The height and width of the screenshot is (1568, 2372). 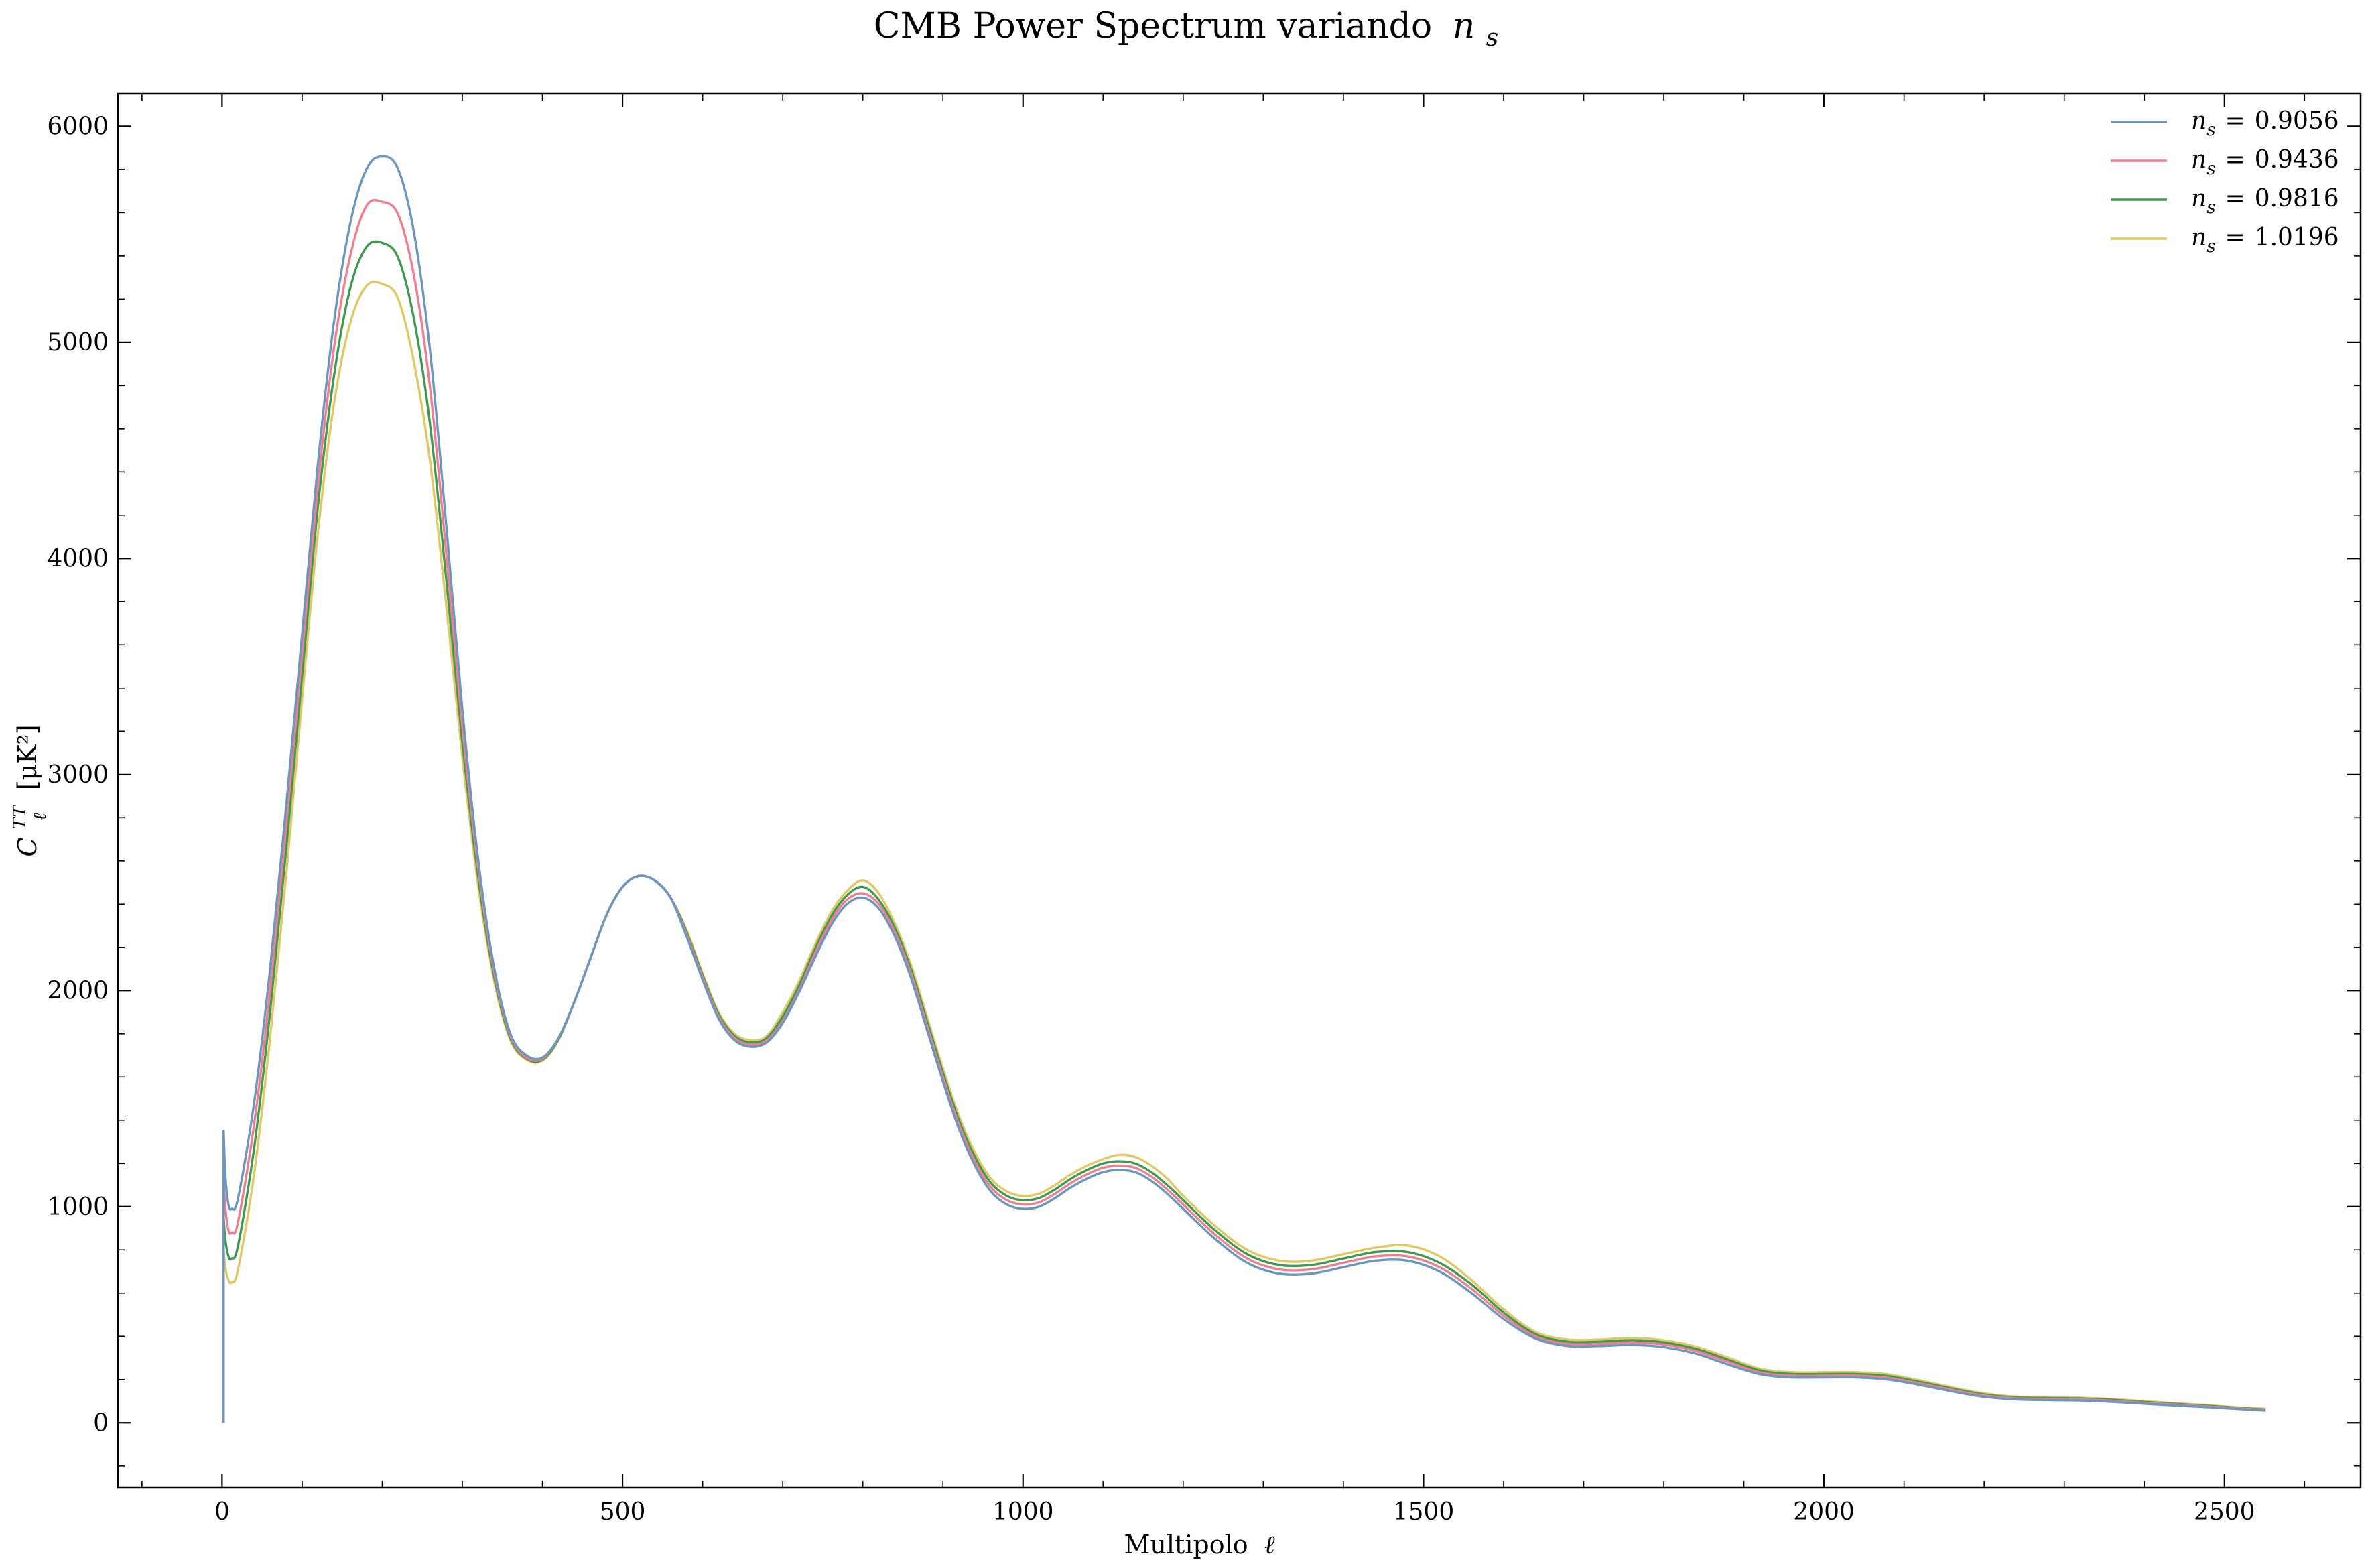 What do you see at coordinates (222, 1512) in the screenshot?
I see `x-tick-label: 0` at bounding box center [222, 1512].